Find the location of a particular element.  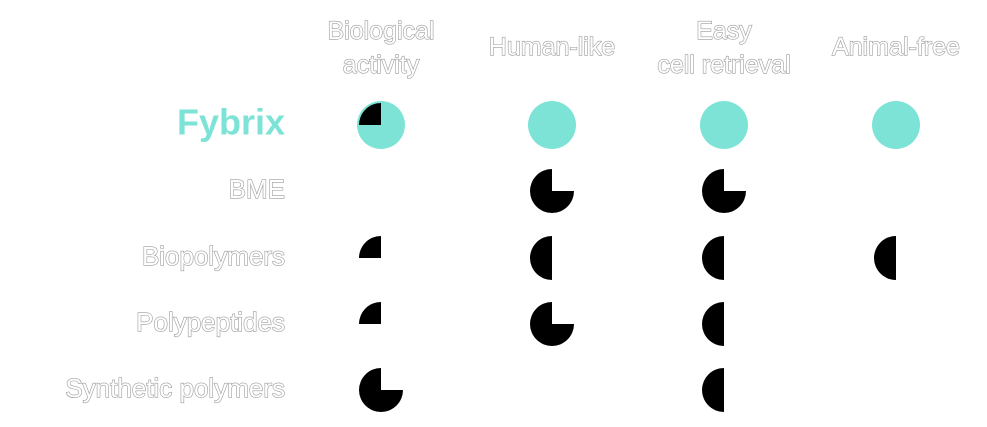

column-header: Easy cell retrieval is located at coordinates (723, 48).